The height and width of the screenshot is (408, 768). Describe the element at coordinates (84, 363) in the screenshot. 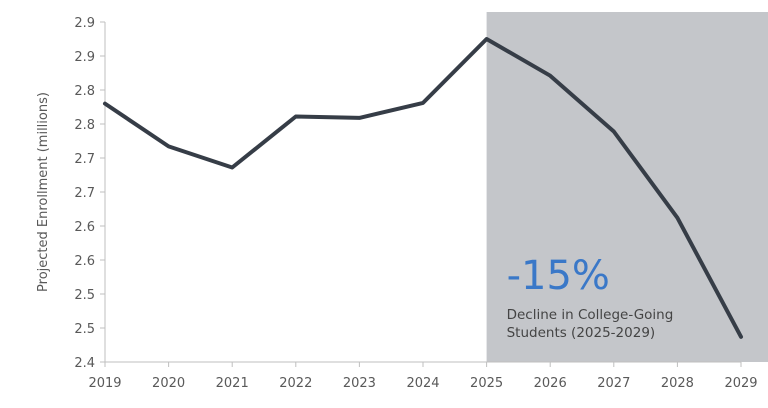

I see `y-tick-label: 2.4` at that location.